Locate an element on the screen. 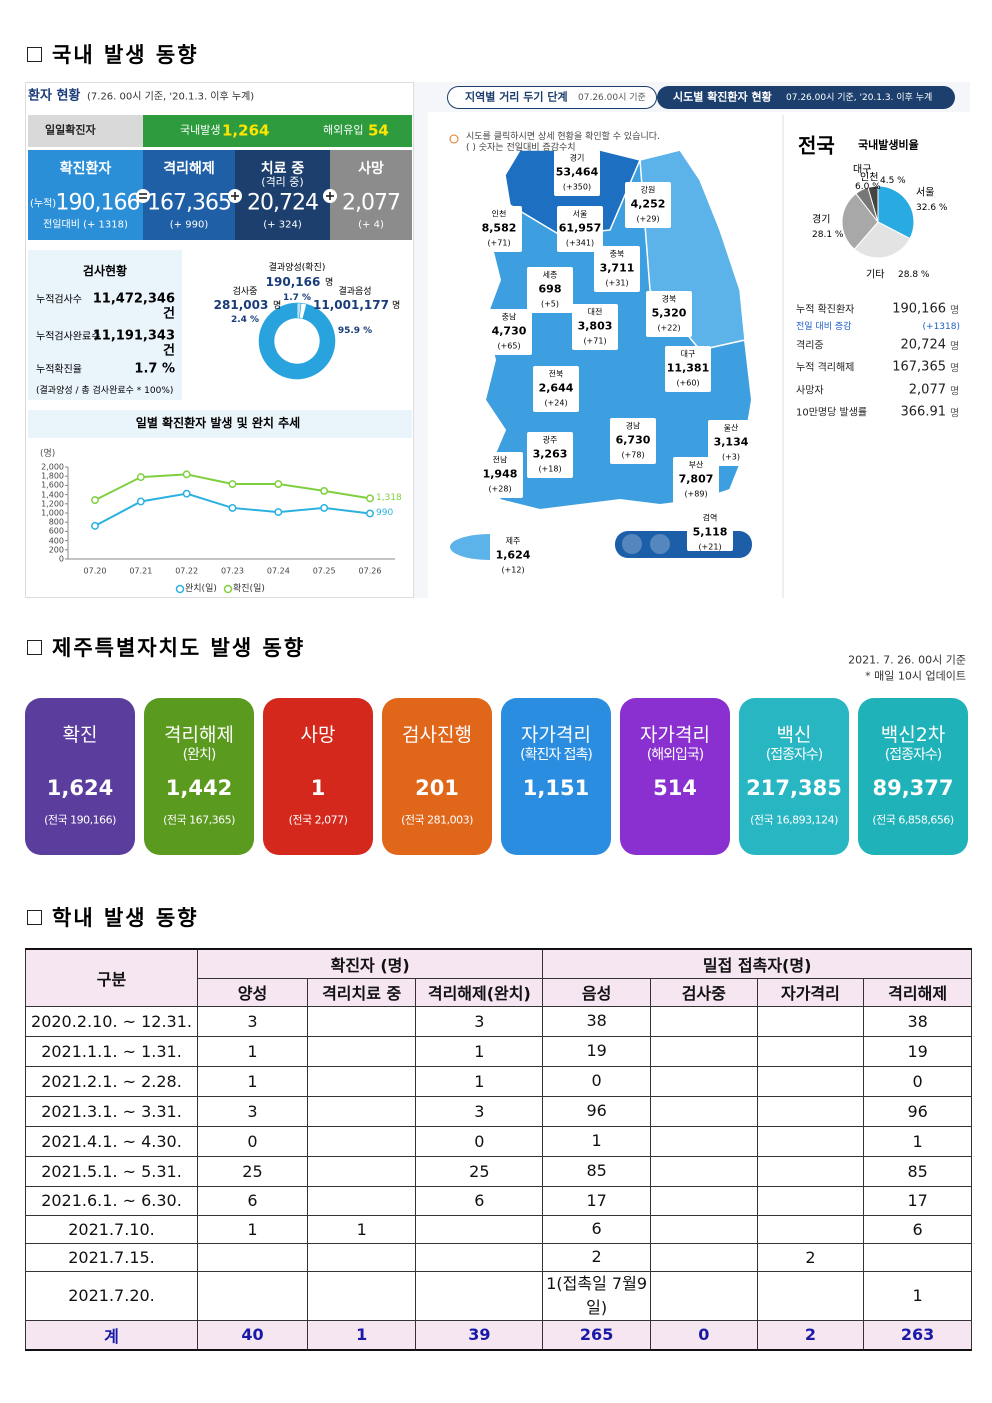  status-label: 치료 중 is located at coordinates (282, 168).